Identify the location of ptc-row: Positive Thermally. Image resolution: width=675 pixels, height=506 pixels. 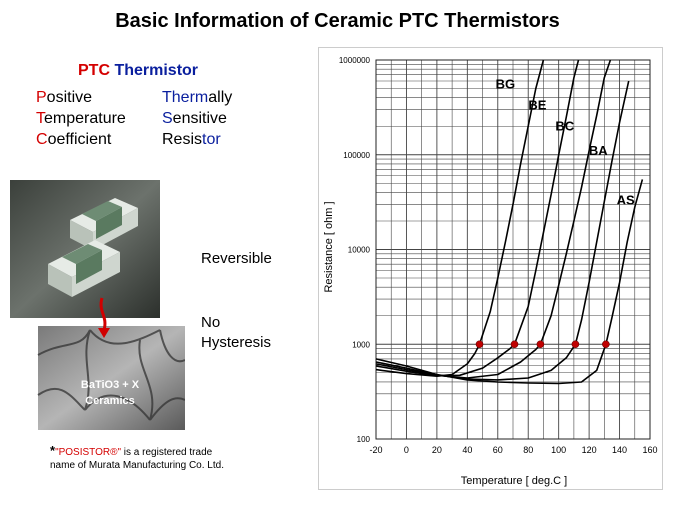
(134, 97).